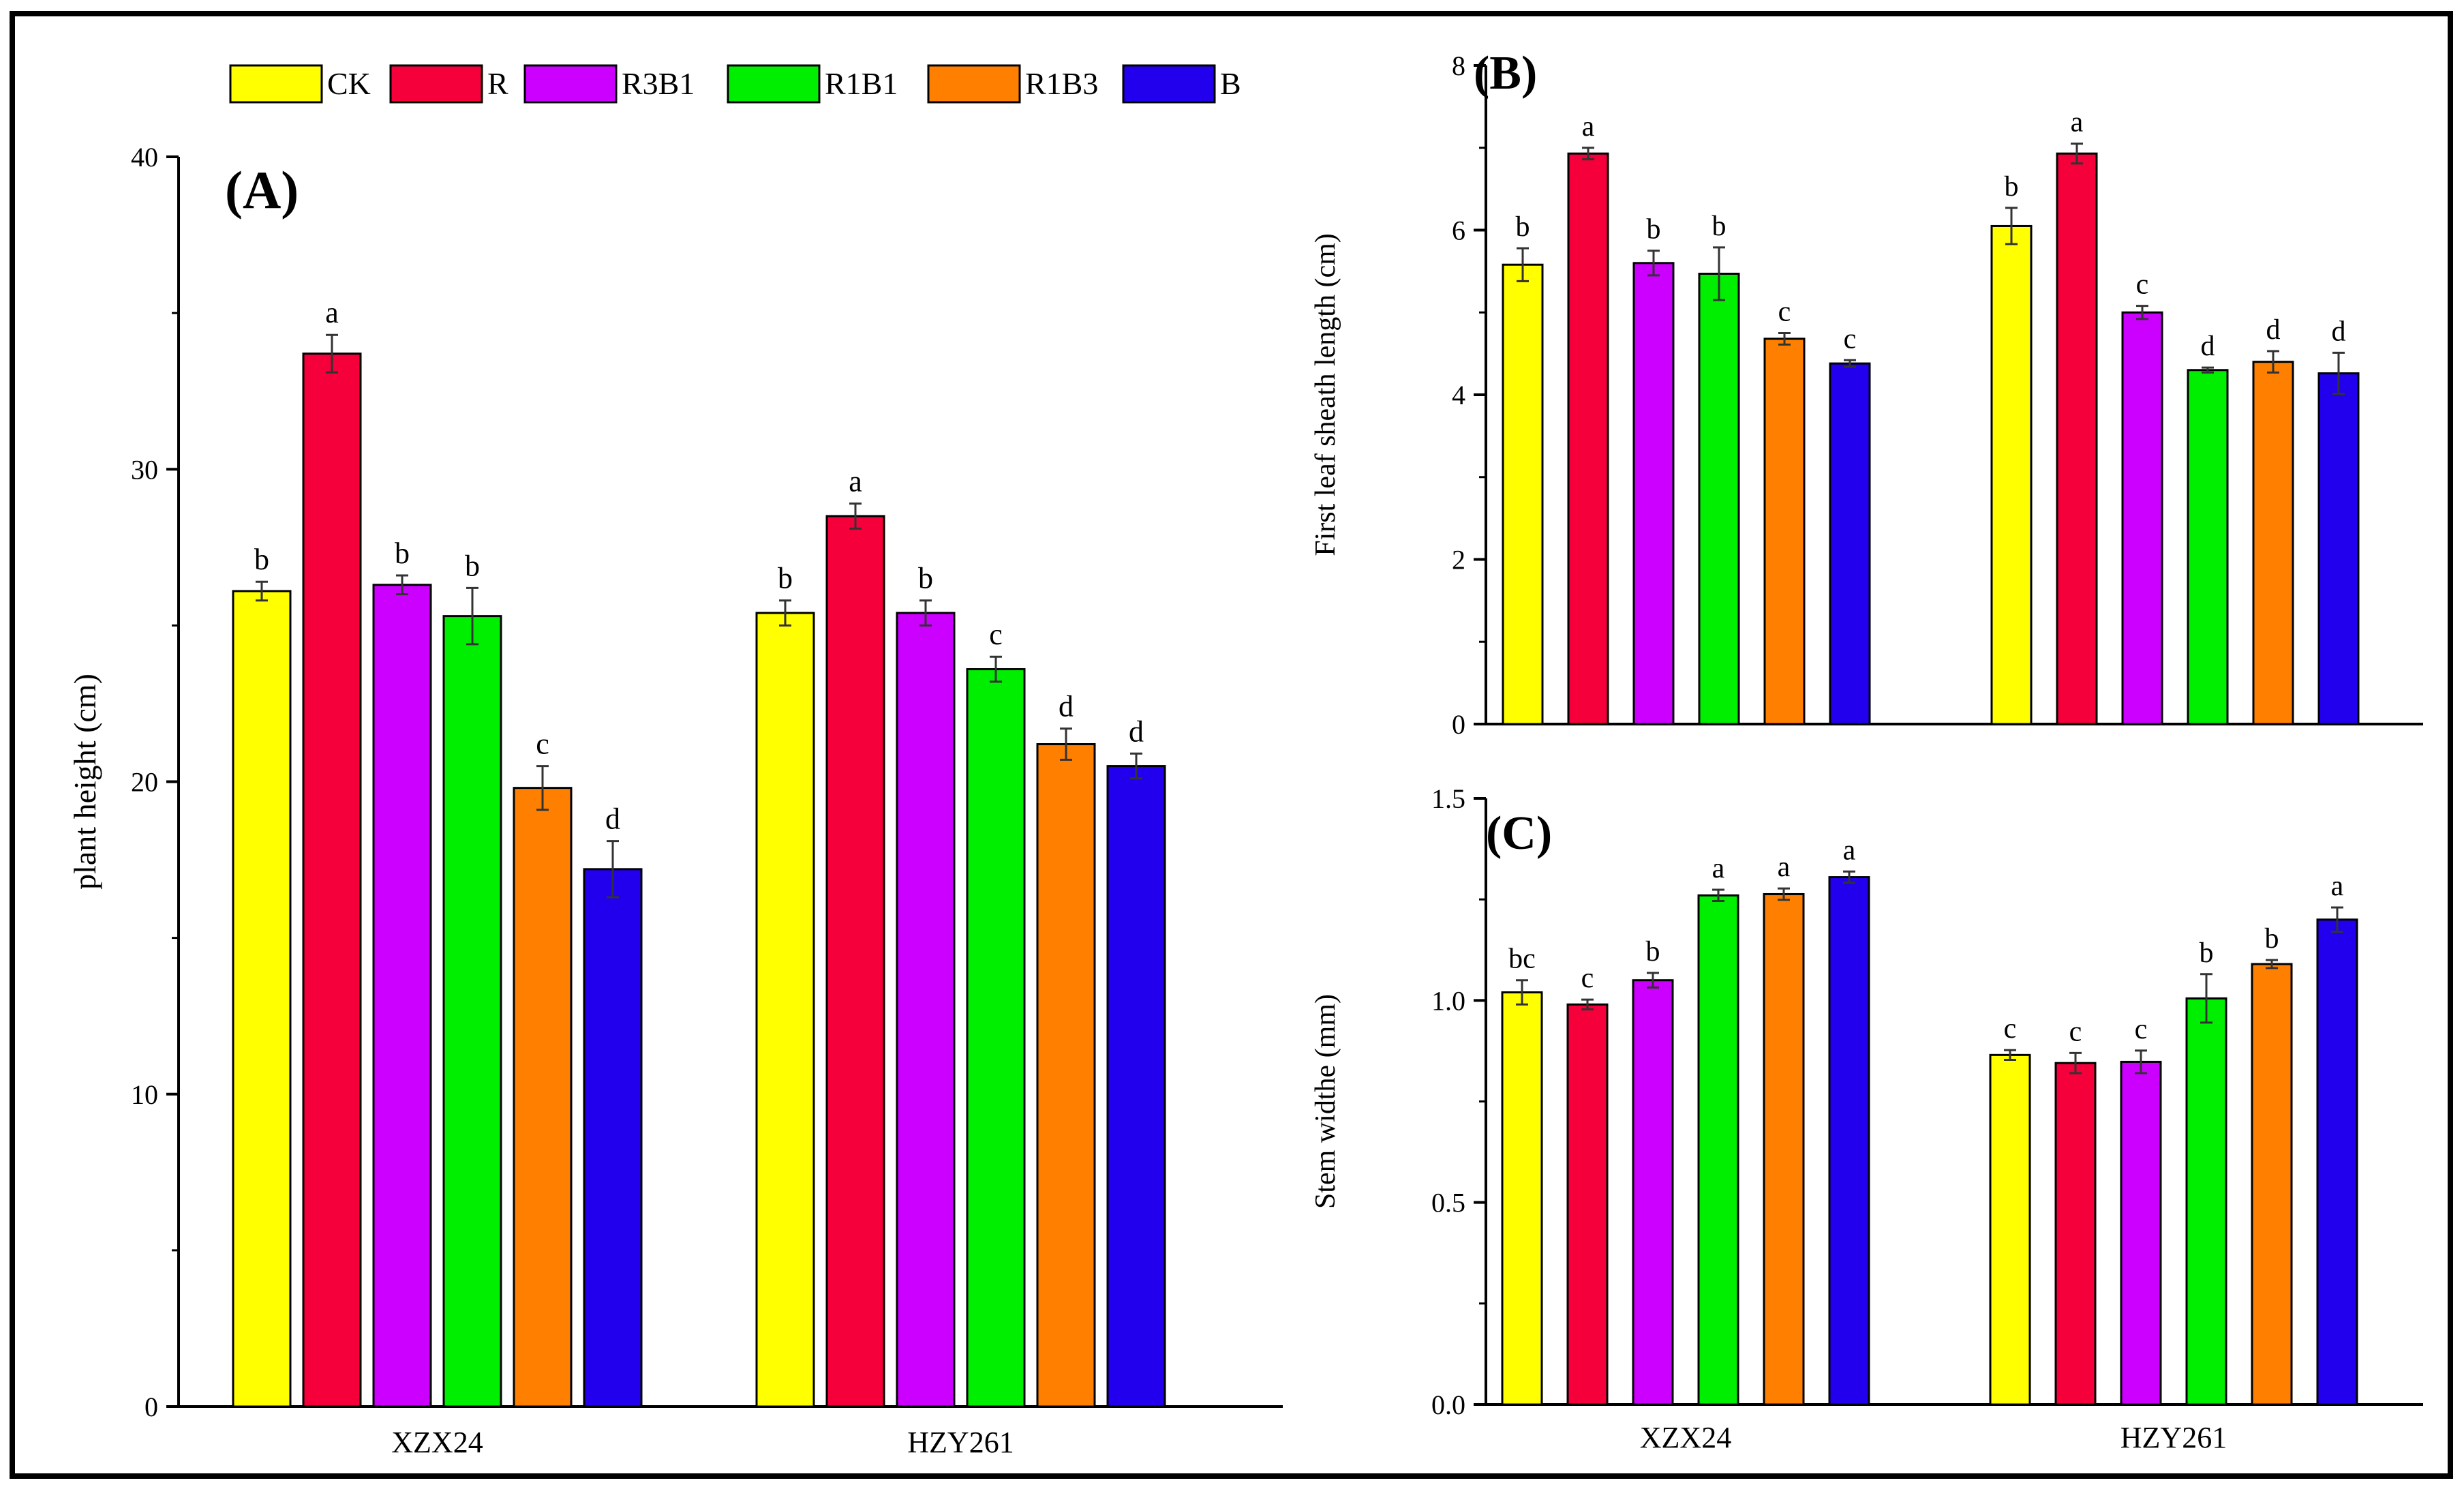 The height and width of the screenshot is (1487, 2464). Describe the element at coordinates (658, 83) in the screenshot. I see `legend-label-r3b1: R3B1` at that location.